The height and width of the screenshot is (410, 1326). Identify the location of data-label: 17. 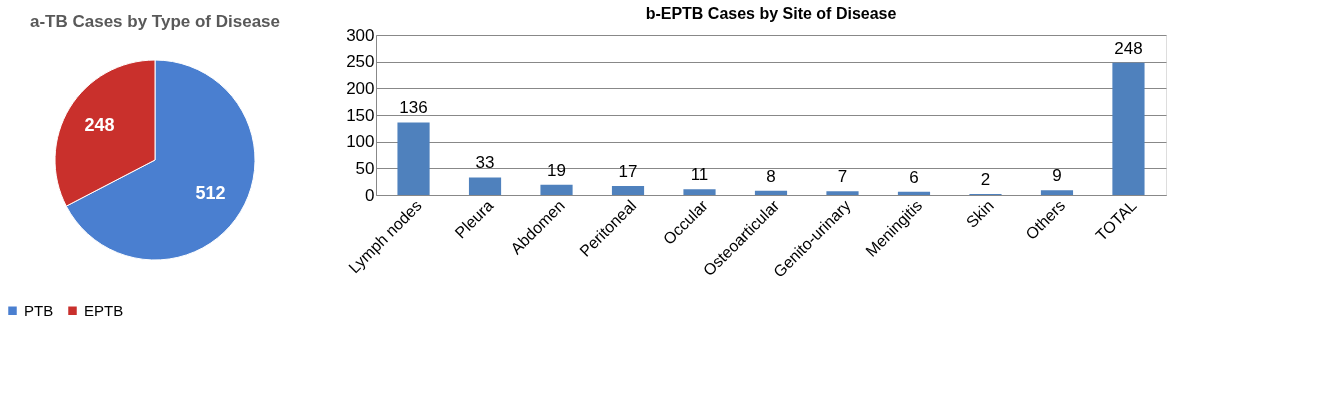
(628, 171).